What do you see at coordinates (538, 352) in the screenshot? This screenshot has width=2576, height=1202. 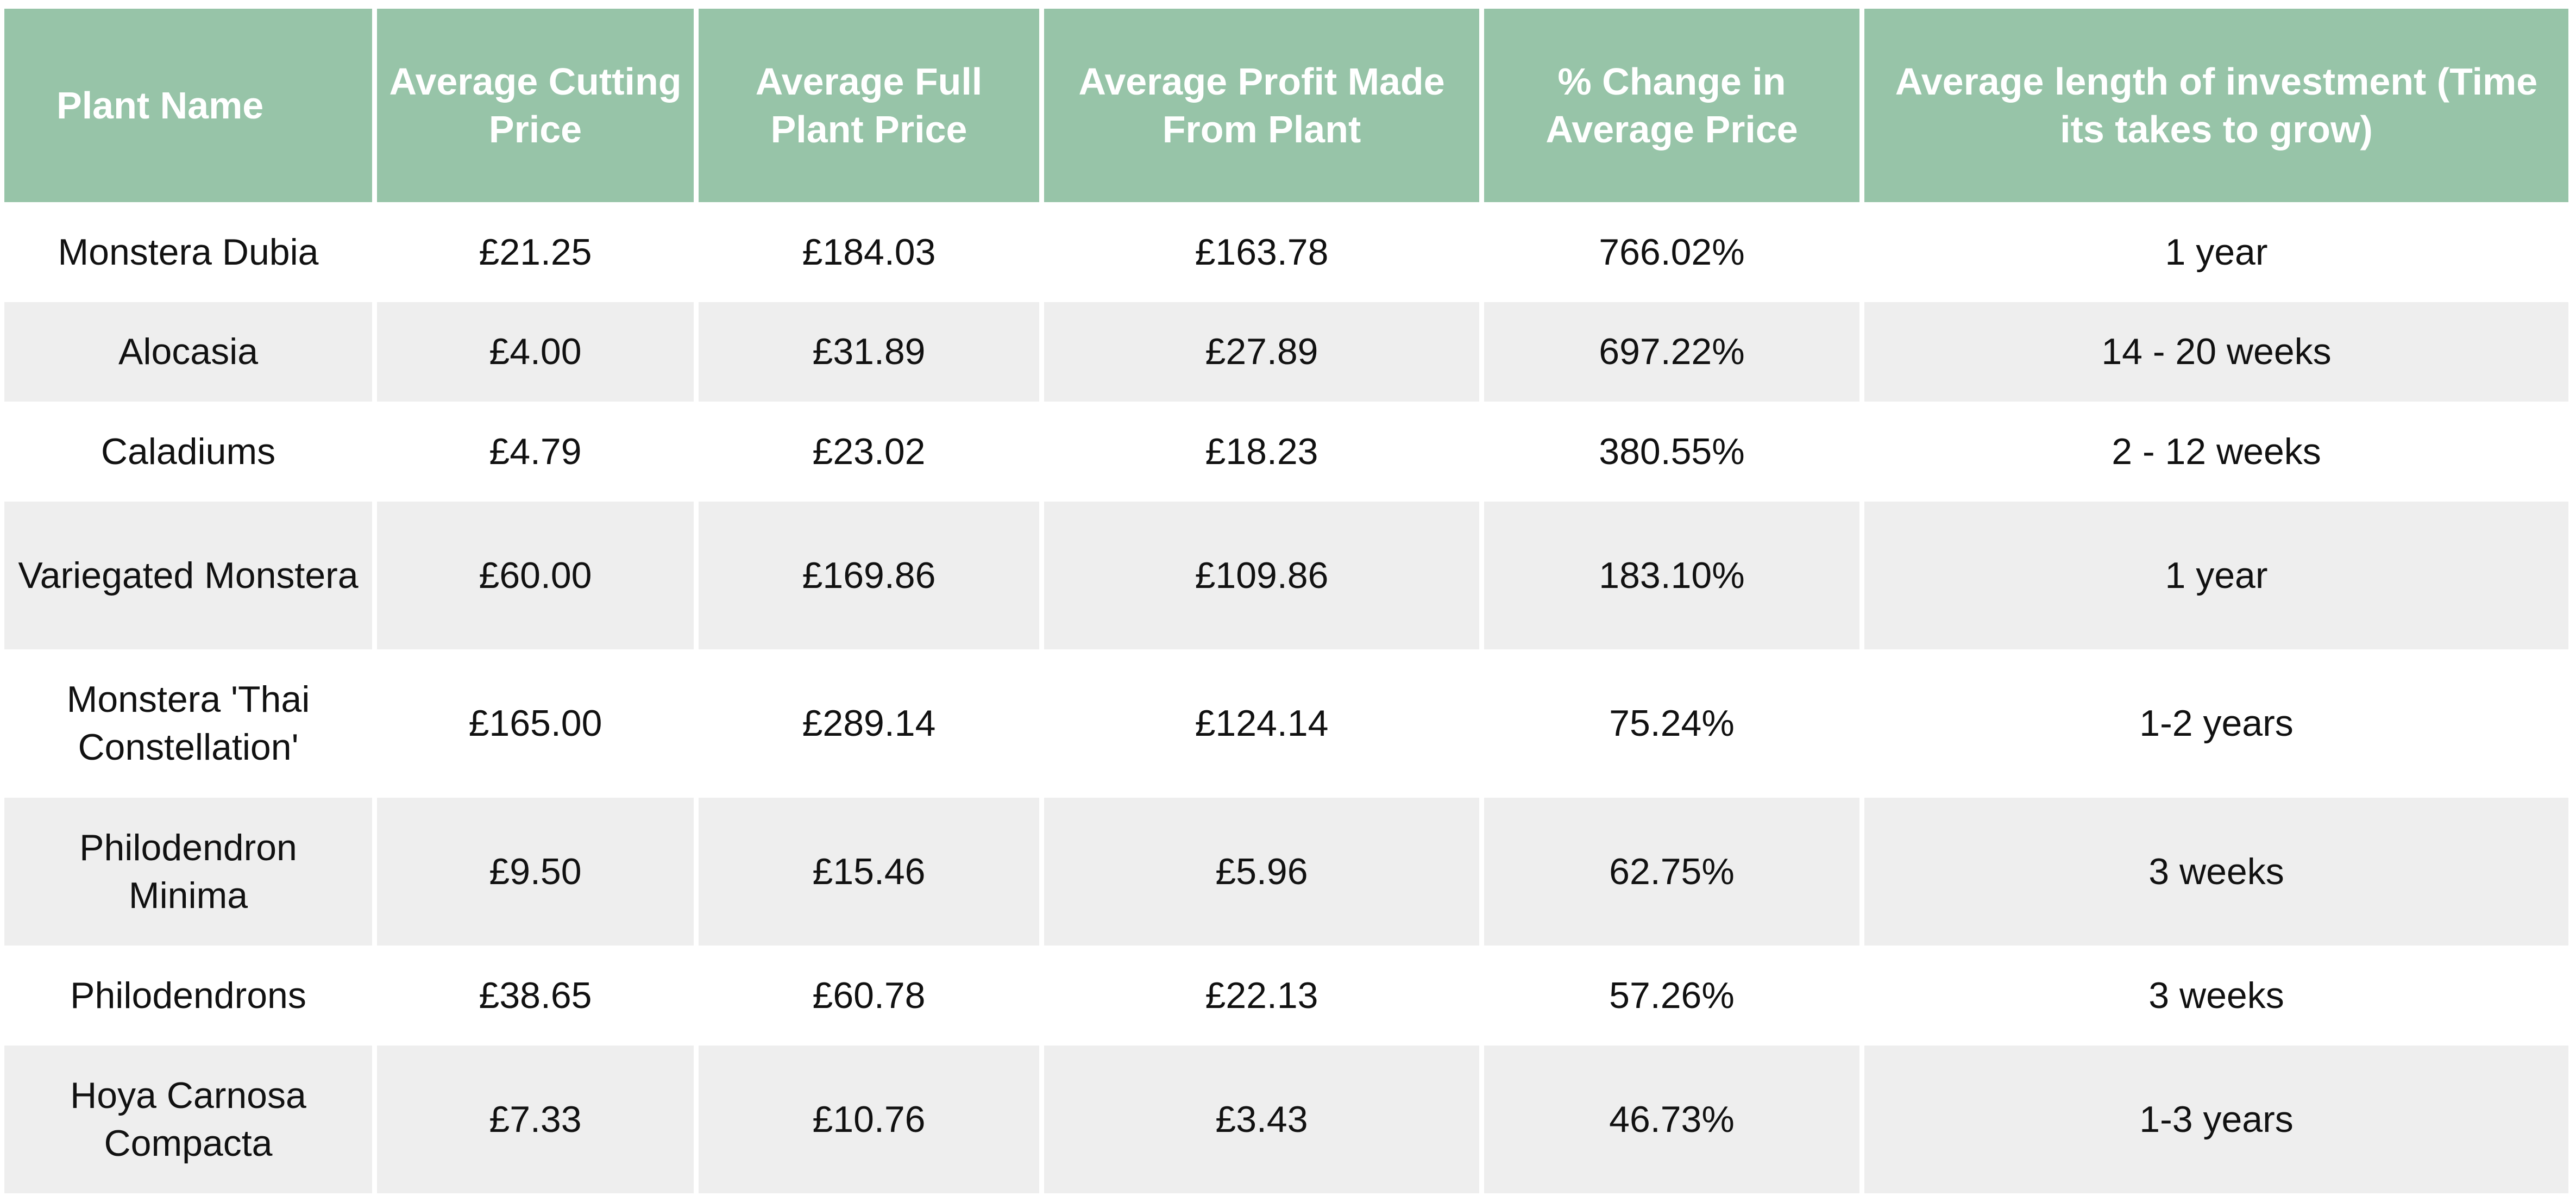 I see `cutting-price-cell: £4.00` at bounding box center [538, 352].